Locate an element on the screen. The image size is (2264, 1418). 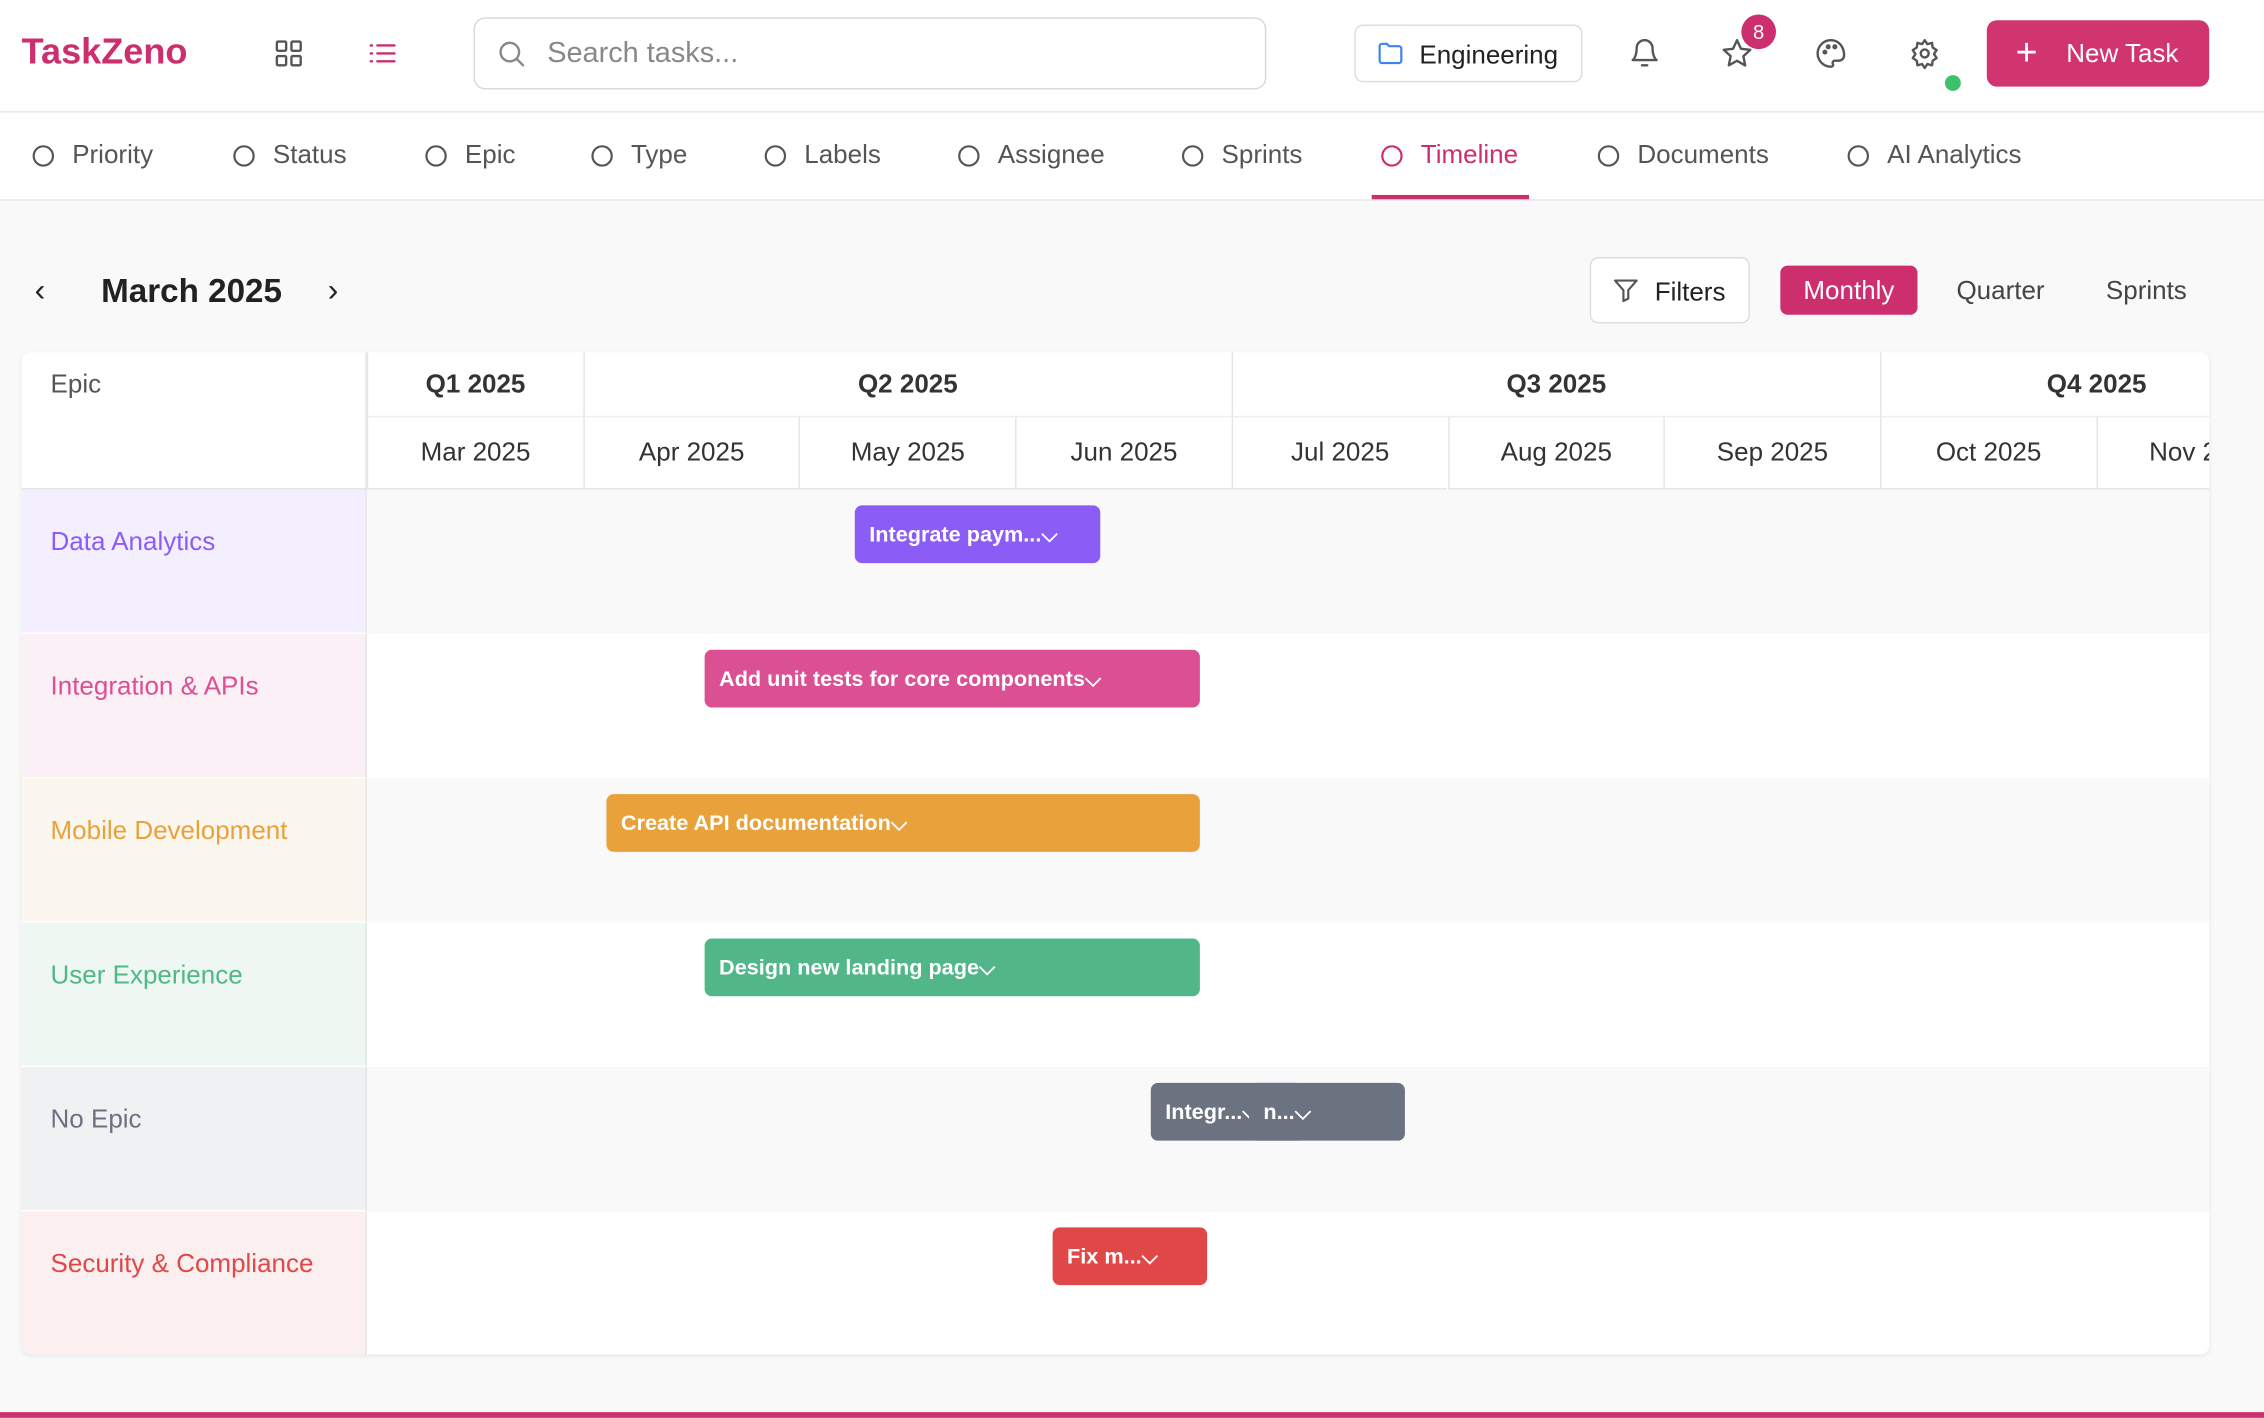
tab: Documents is located at coordinates (1681, 155).